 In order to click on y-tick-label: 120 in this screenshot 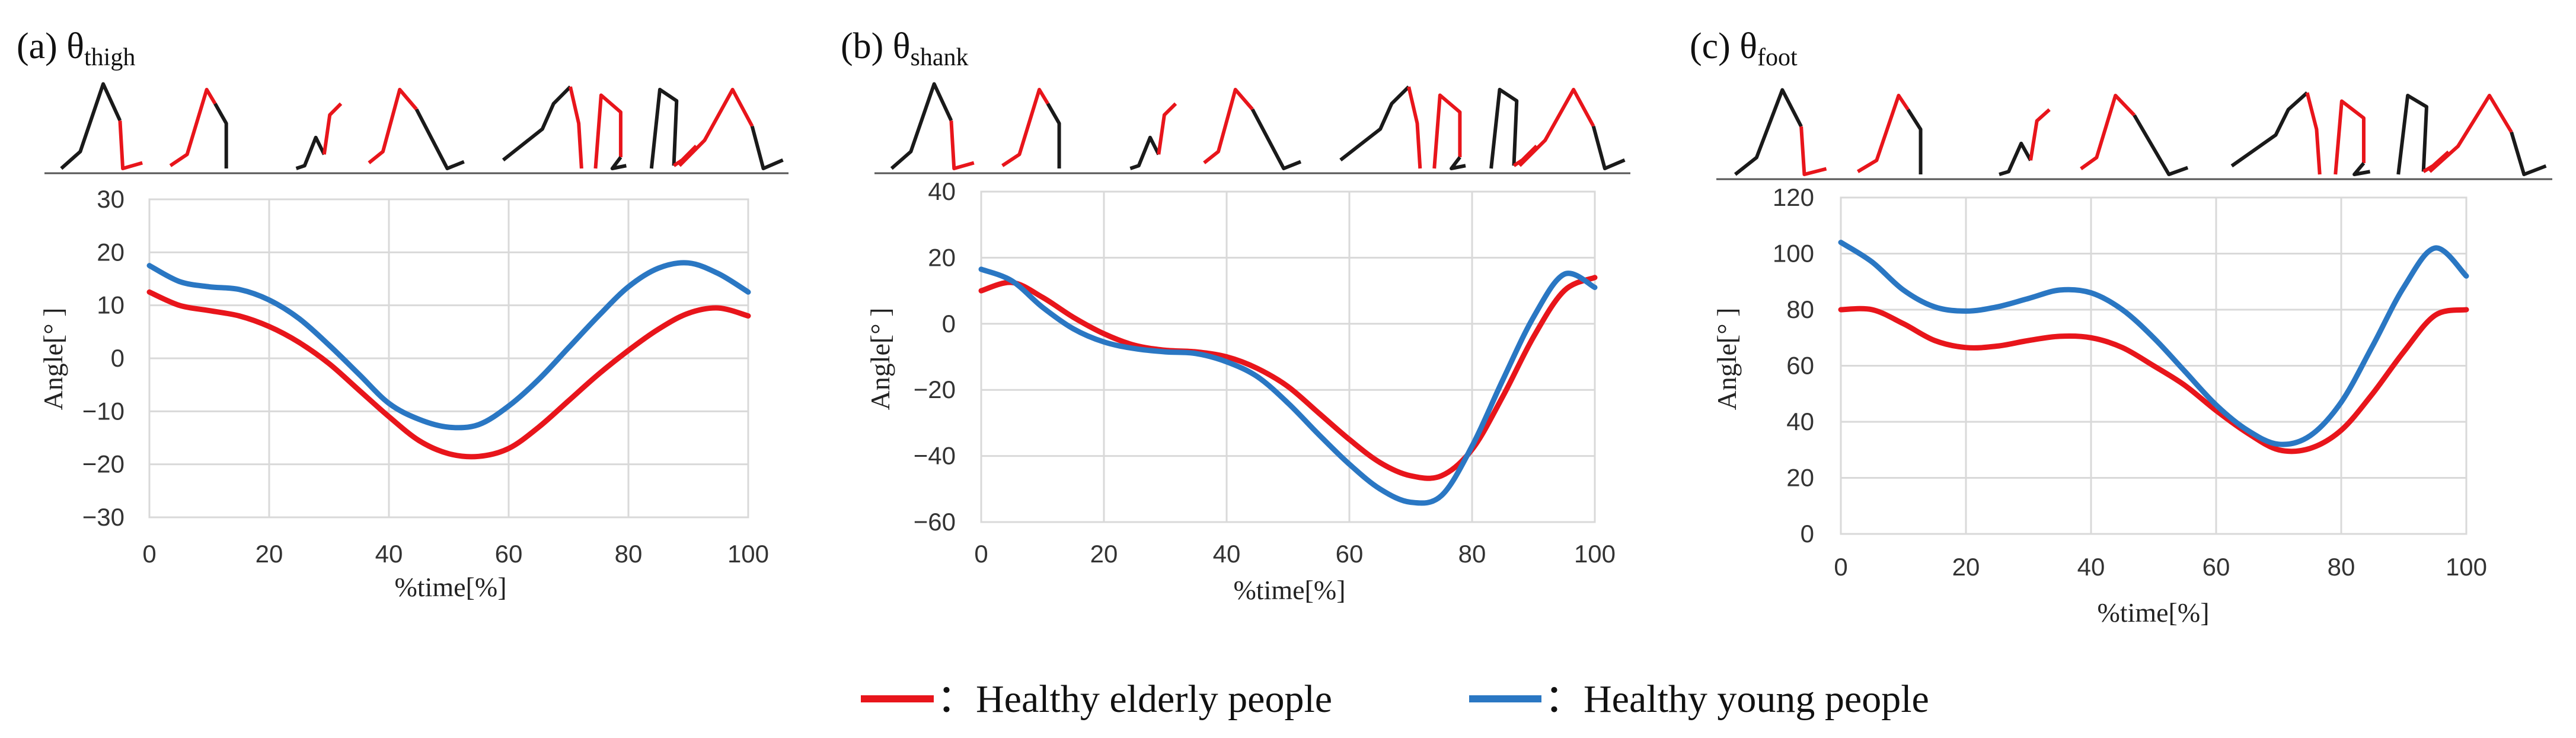, I will do `click(1793, 197)`.